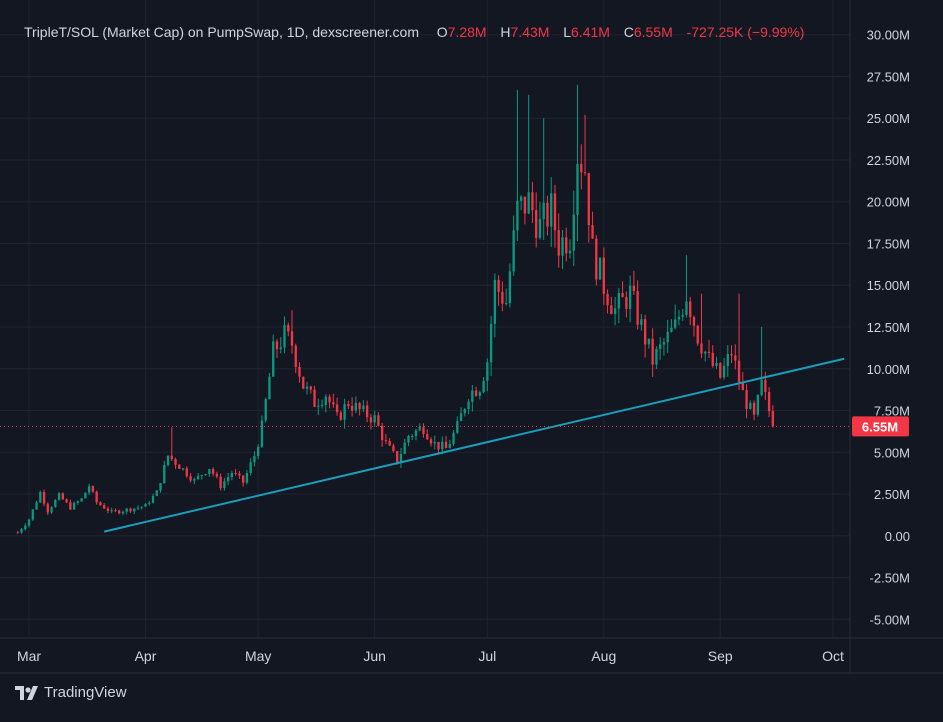 Image resolution: width=943 pixels, height=722 pixels. Describe the element at coordinates (505, 32) in the screenshot. I see `legend-high-label: H` at that location.